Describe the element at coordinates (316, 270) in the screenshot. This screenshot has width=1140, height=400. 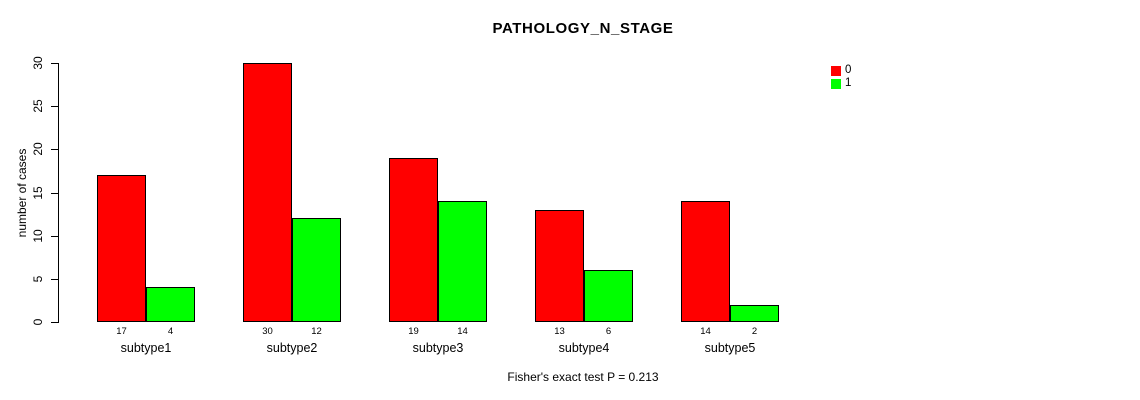
I see `bar-series-1-subtype2` at that location.